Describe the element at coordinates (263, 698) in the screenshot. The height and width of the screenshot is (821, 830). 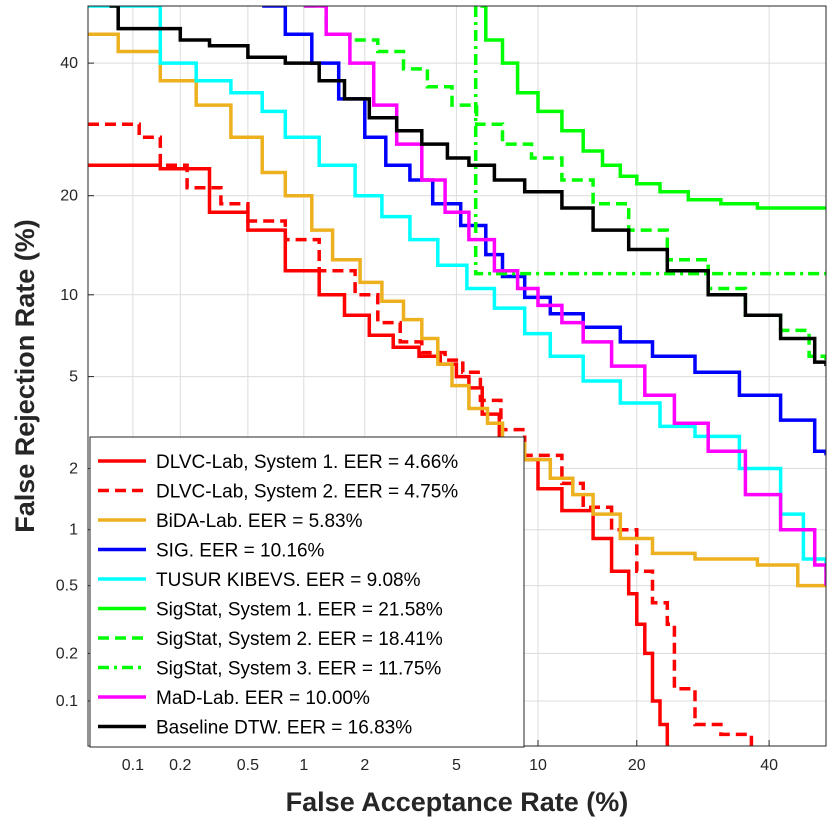
I see `legend-label-9: MaD-Lab. EER = 10.00%` at that location.